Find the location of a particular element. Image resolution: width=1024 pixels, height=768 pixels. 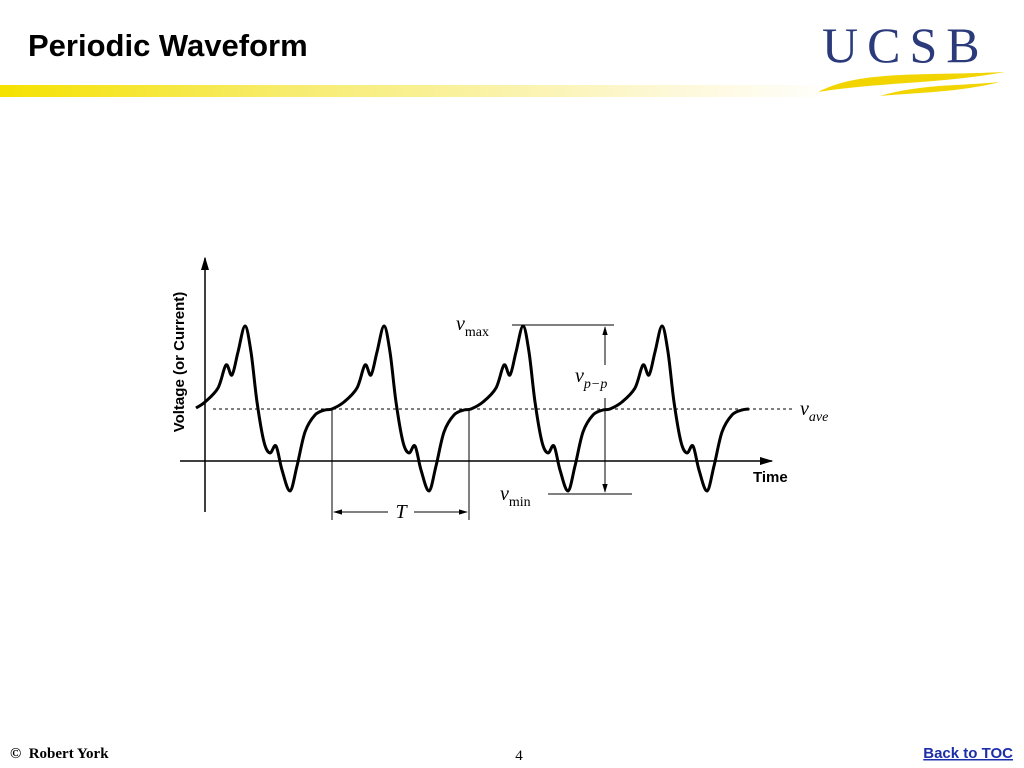

back-to-toc-link: Back to TOC is located at coordinates (968, 753).